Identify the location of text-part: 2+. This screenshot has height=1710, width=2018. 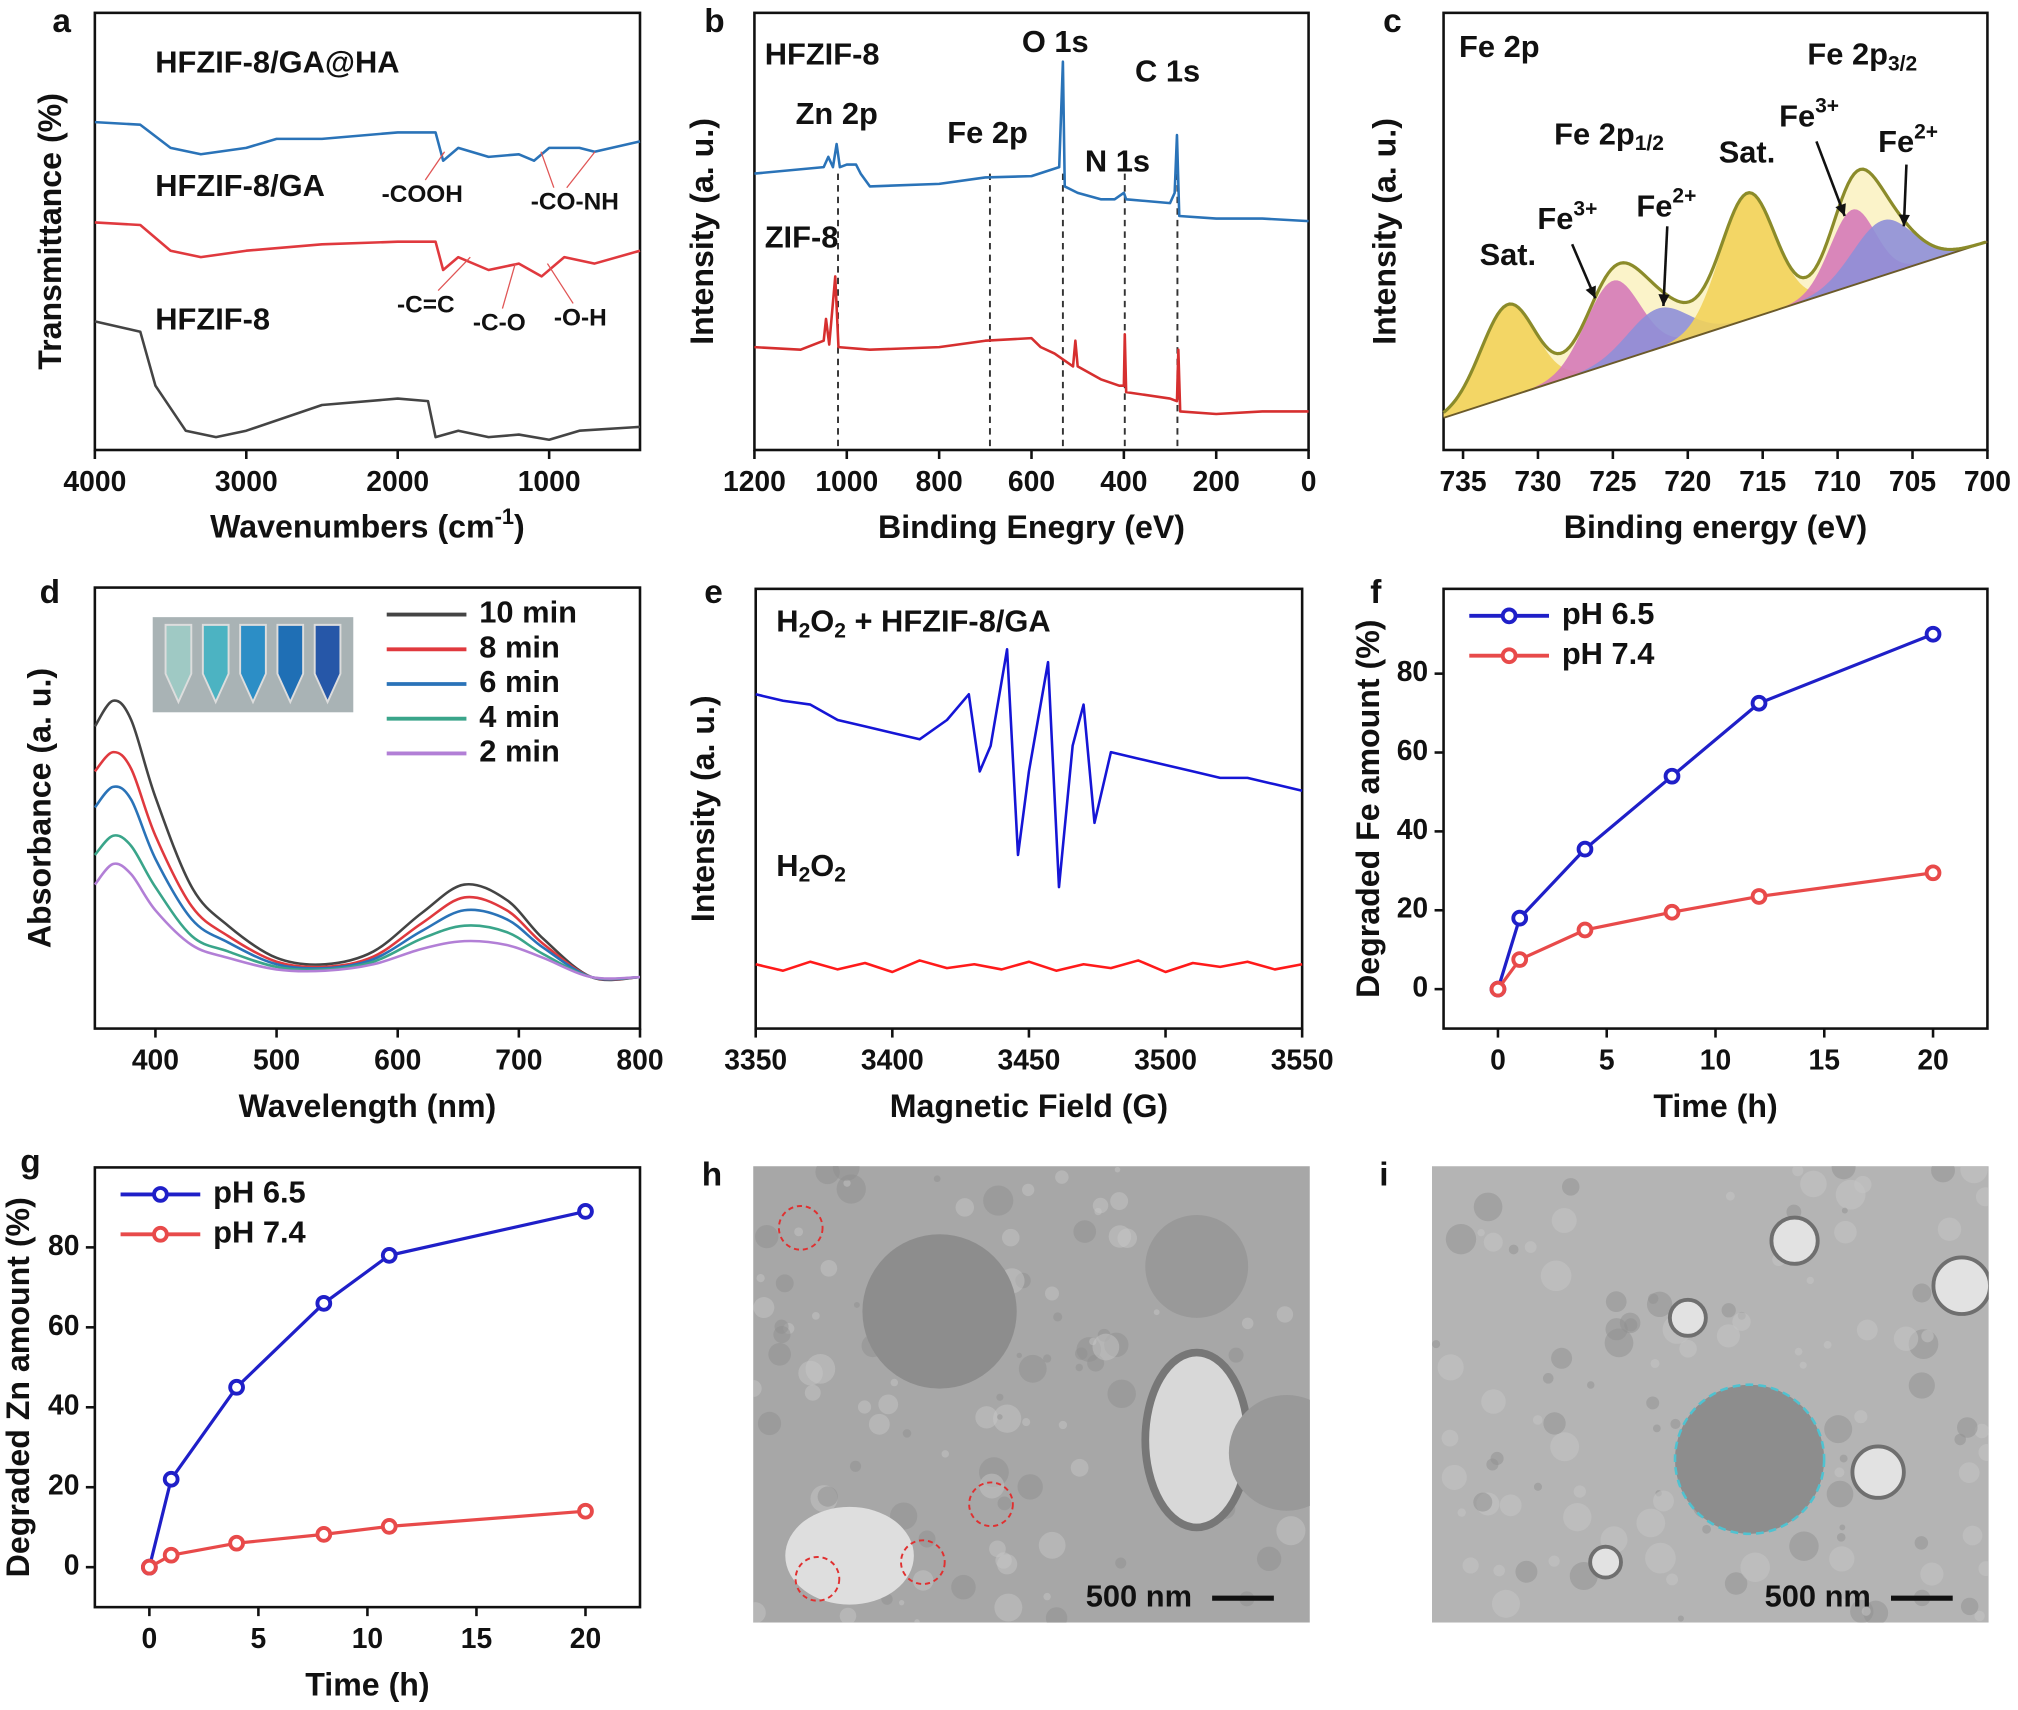
(1926, 131).